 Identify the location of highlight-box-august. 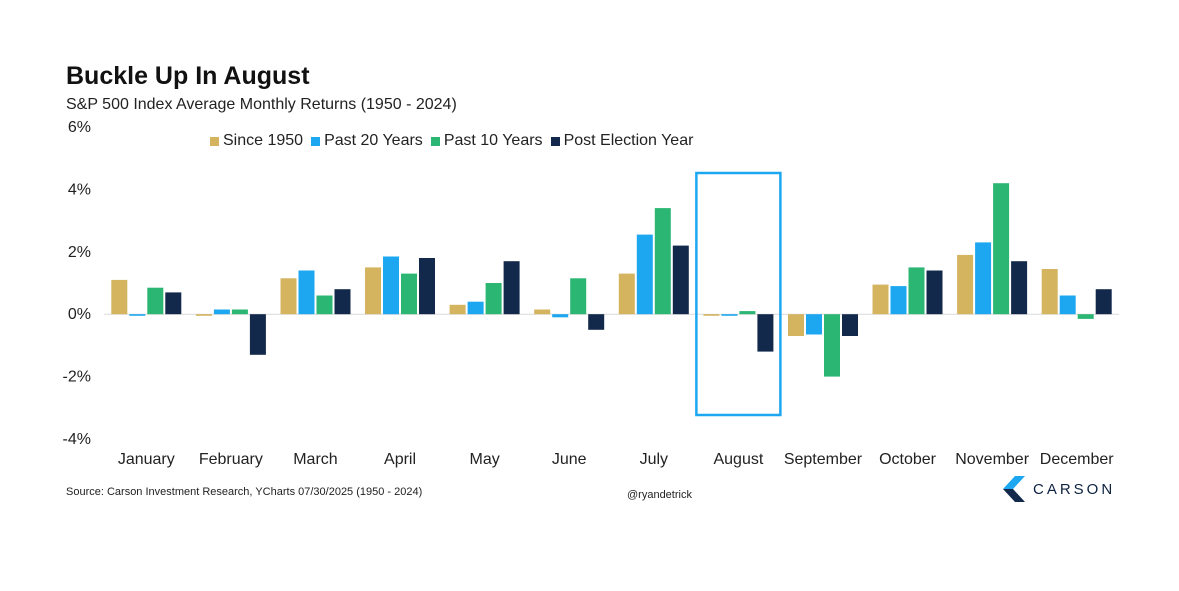
(738, 294).